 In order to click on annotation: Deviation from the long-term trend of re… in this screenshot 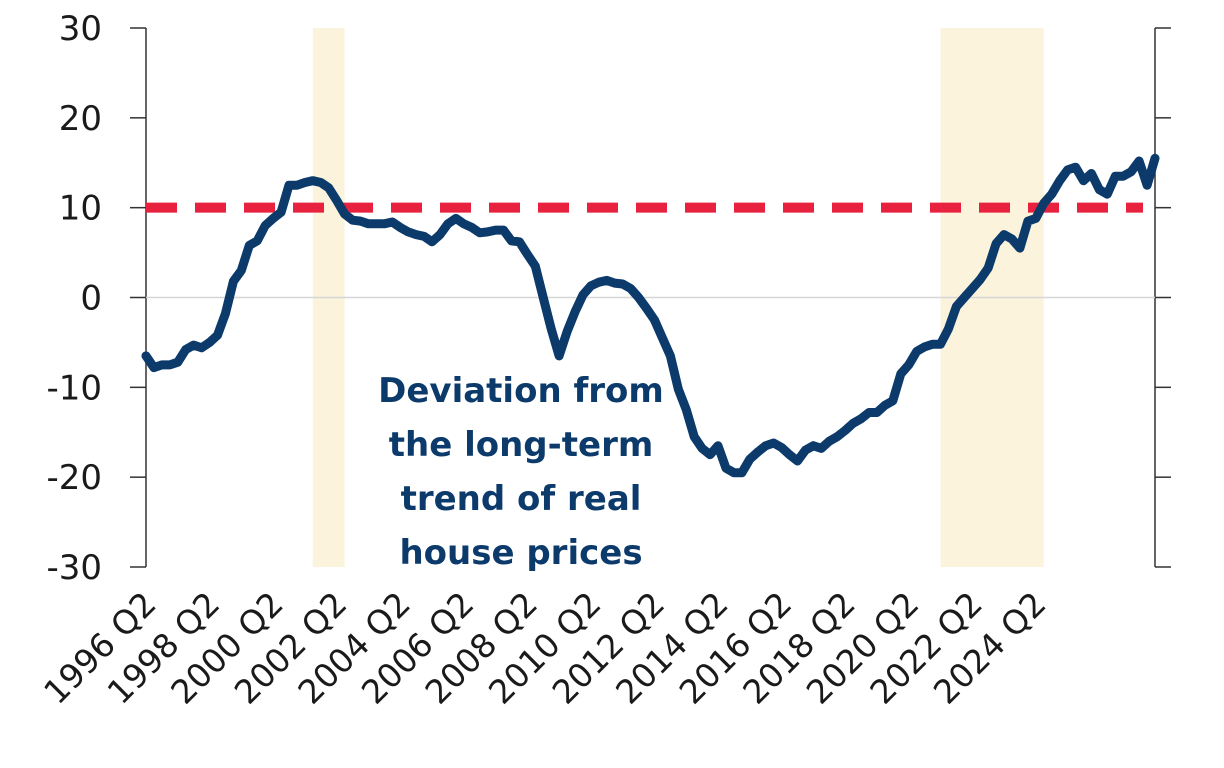, I will do `click(521, 472)`.